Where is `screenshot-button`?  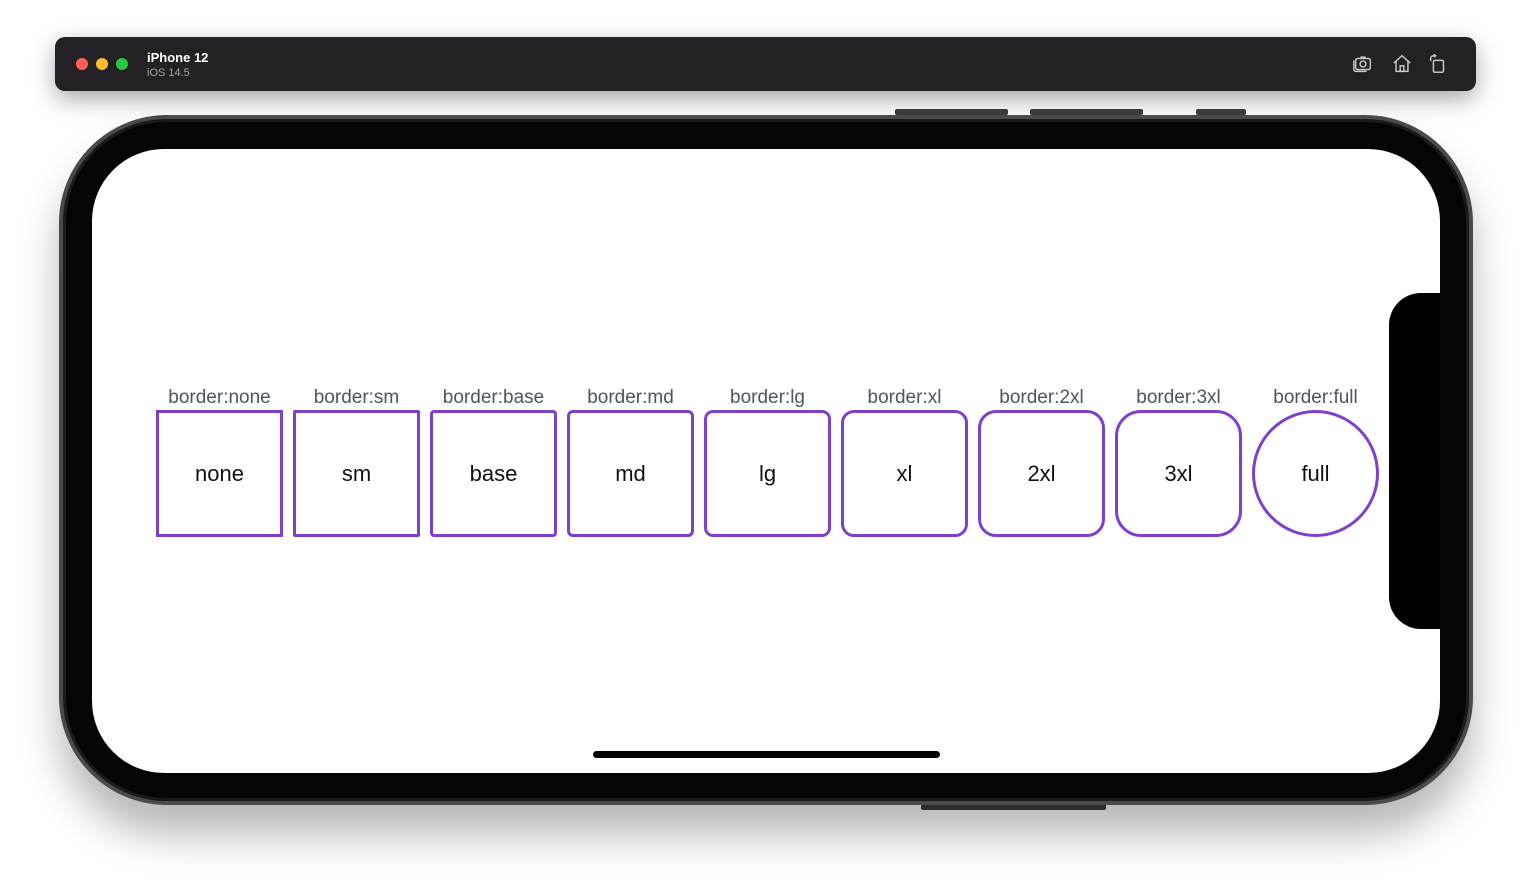 screenshot-button is located at coordinates (1363, 64).